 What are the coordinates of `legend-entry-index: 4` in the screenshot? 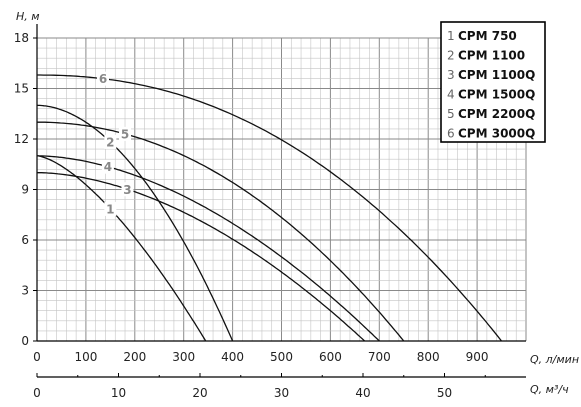 It's located at (451, 95).